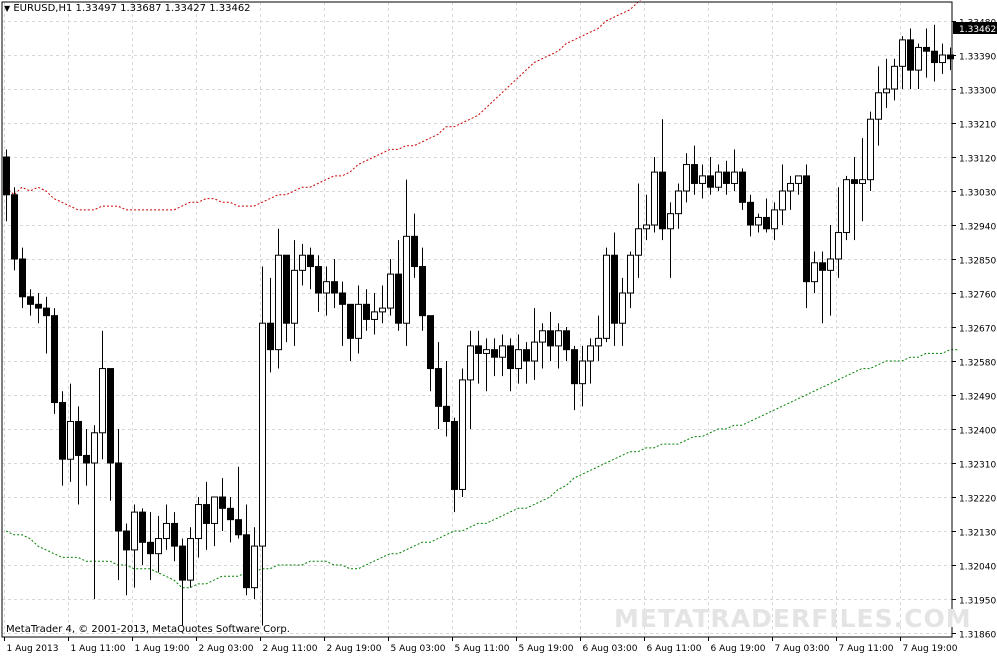 This screenshot has height=660, width=997. I want to click on x-tick-label: 1 Aug 11:00, so click(98, 649).